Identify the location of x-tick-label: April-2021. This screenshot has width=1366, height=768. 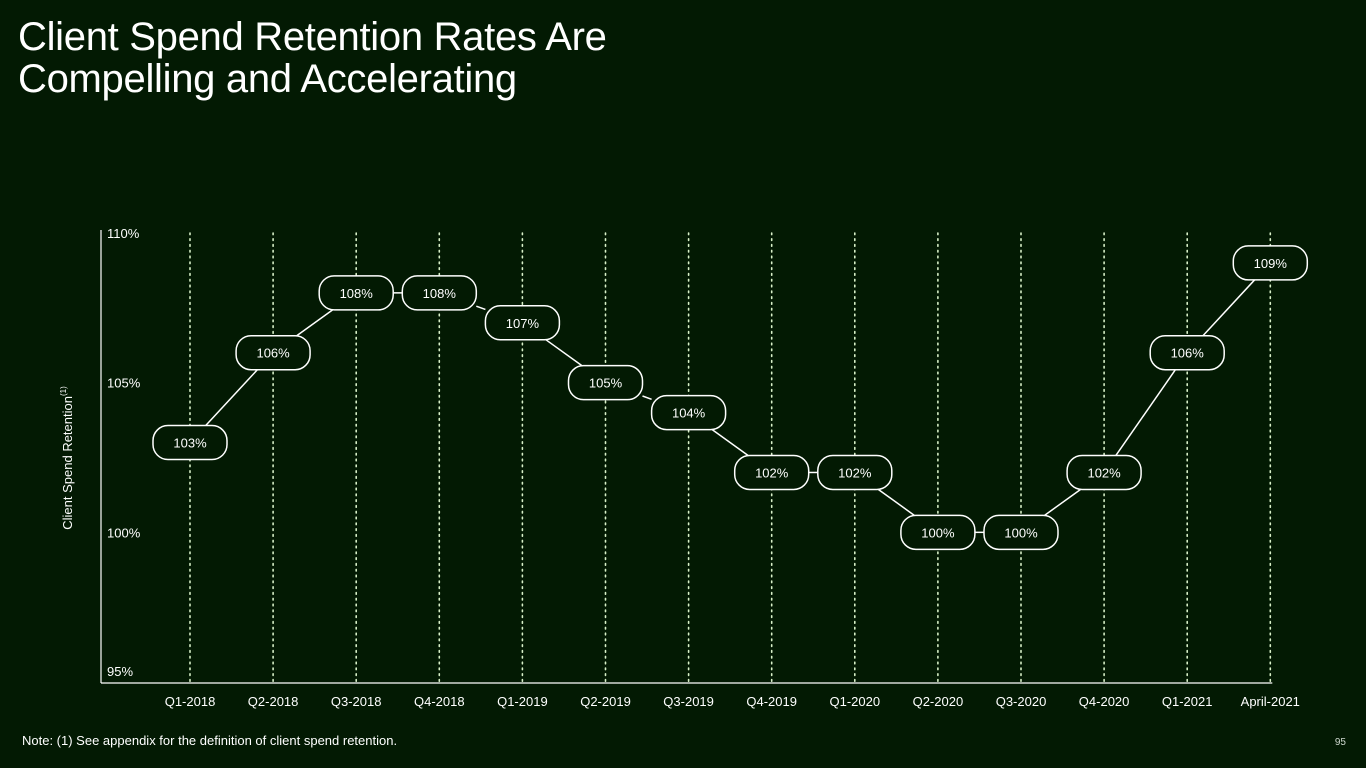
(1270, 701).